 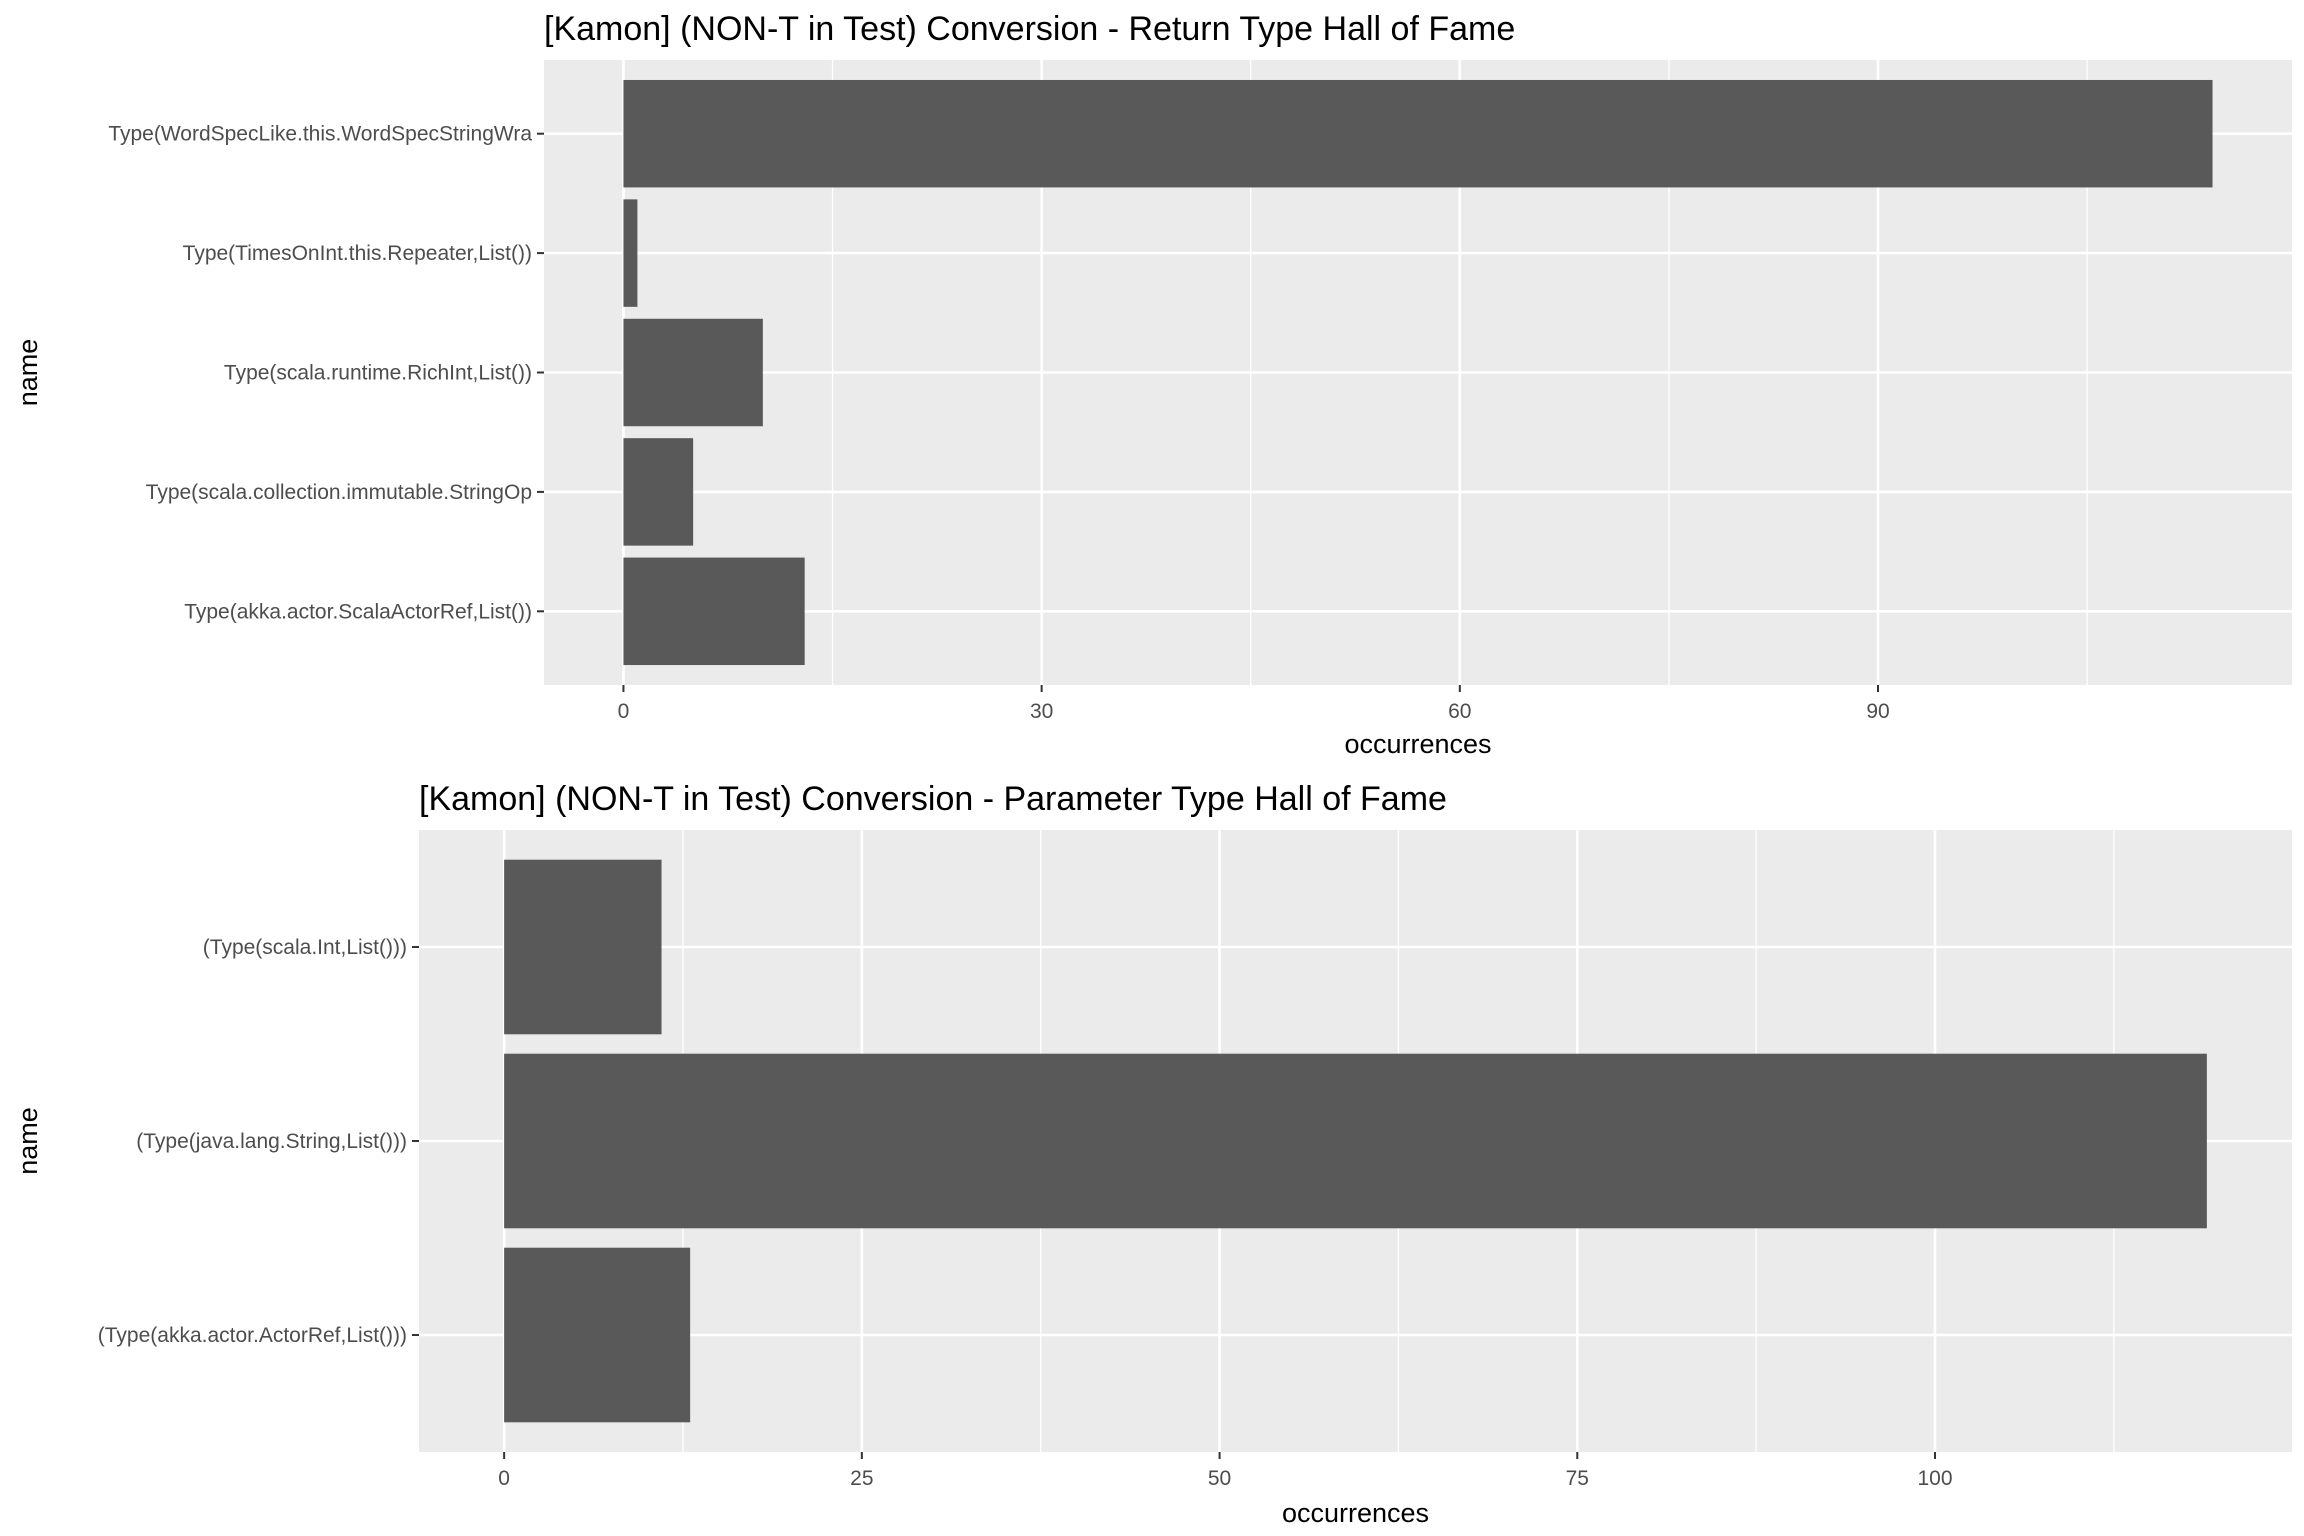 I want to click on y-tick-label: (Type(akka.actor.ActorRef,List())), so click(x=252, y=1335).